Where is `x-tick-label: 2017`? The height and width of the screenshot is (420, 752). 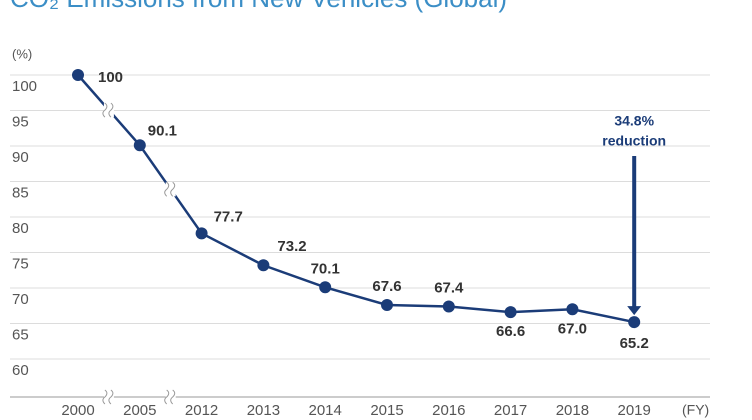 x-tick-label: 2017 is located at coordinates (510, 410).